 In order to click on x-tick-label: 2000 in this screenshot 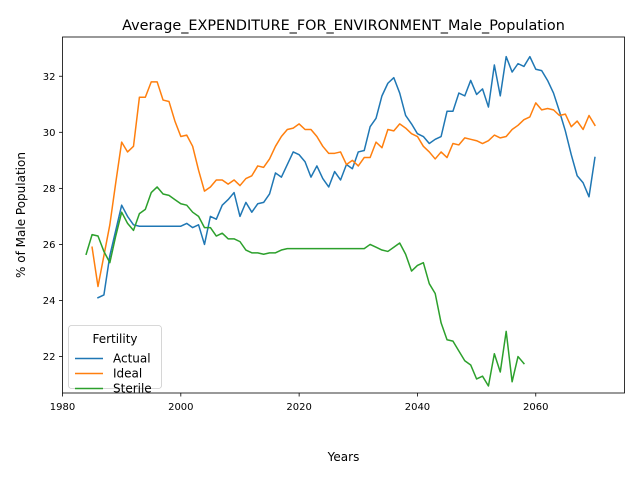, I will do `click(180, 407)`.